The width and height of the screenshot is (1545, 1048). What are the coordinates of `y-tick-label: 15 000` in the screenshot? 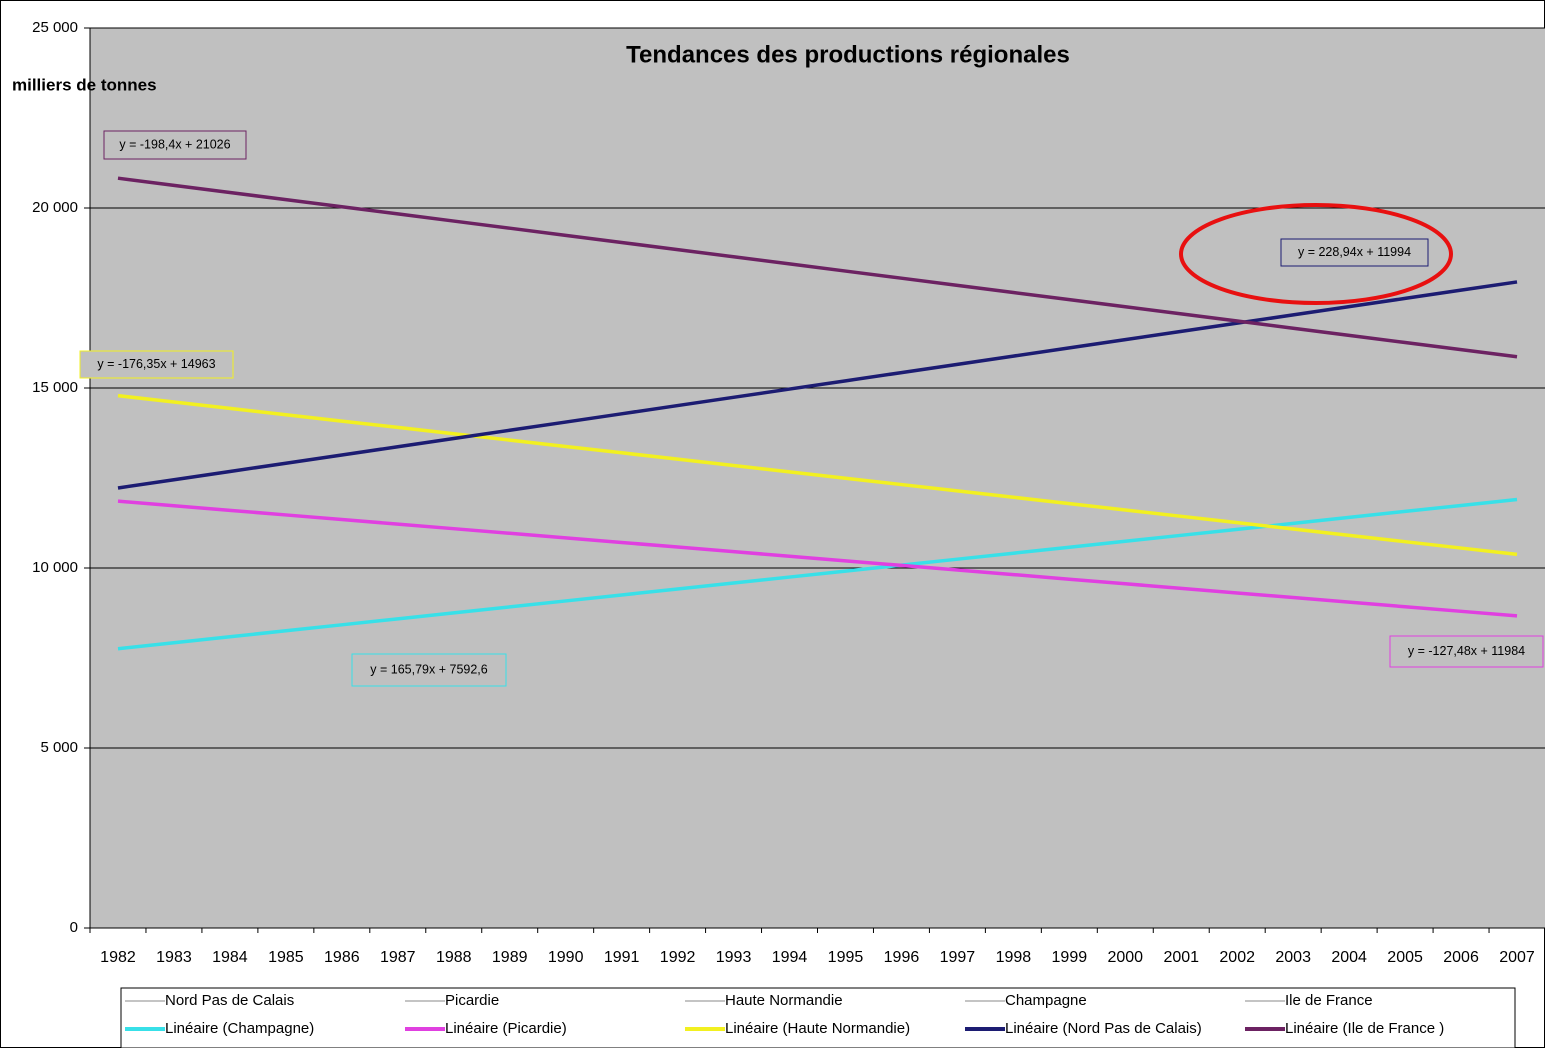 It's located at (55, 387).